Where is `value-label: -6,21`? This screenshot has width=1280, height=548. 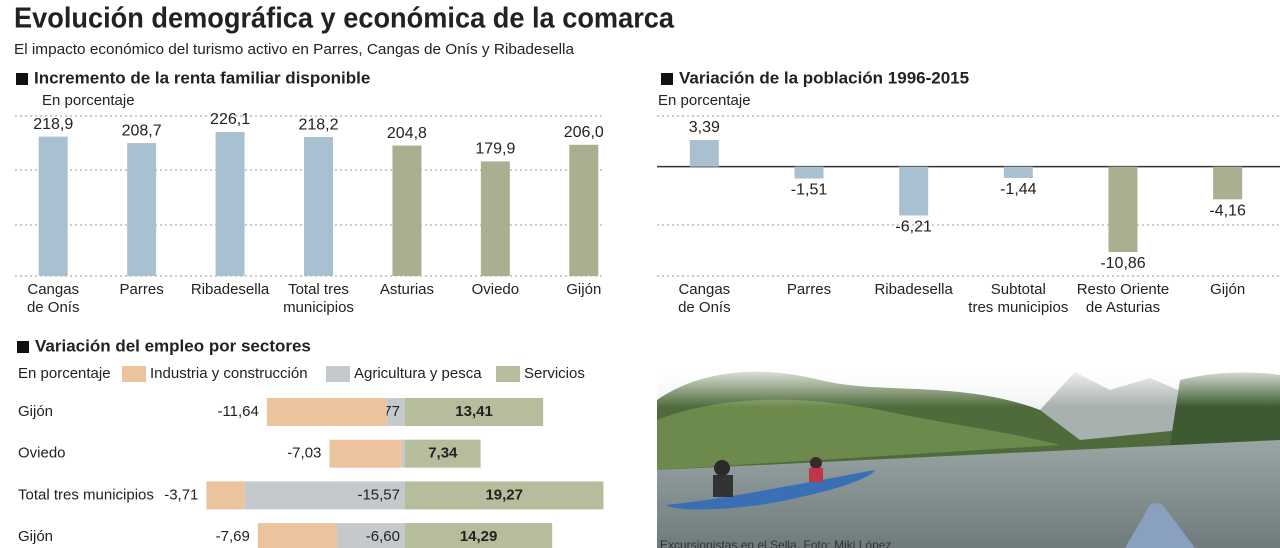 value-label: -6,21 is located at coordinates (913, 227).